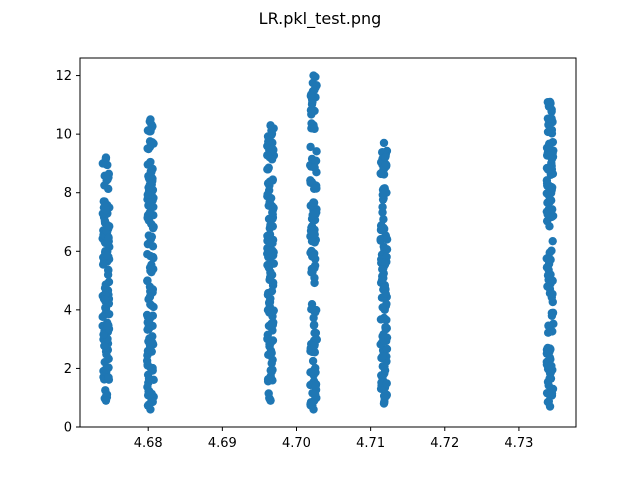  What do you see at coordinates (63, 135) in the screenshot?
I see `y-tick-label: 10` at bounding box center [63, 135].